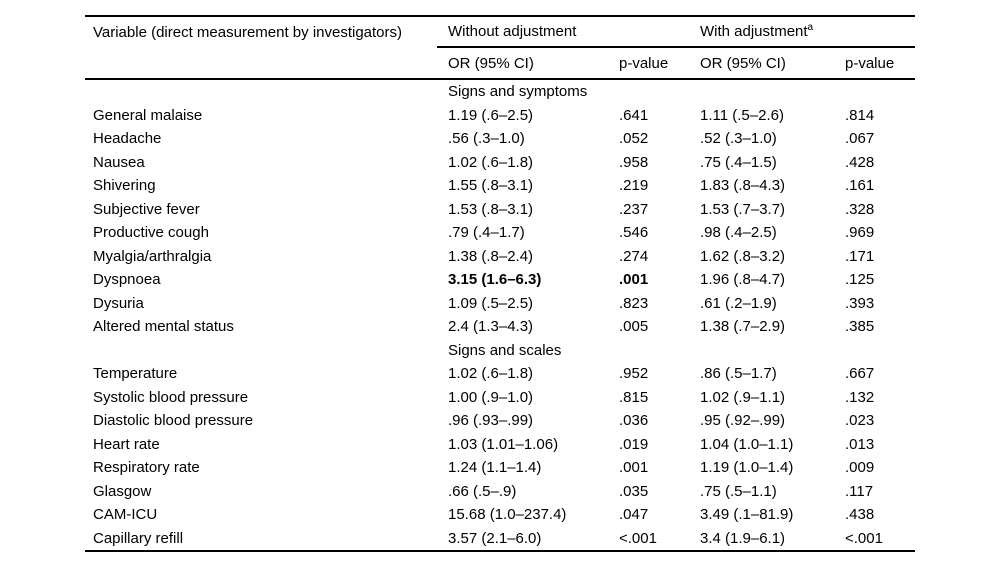  I want to click on p-value-with-adjustment: .428, so click(860, 162).